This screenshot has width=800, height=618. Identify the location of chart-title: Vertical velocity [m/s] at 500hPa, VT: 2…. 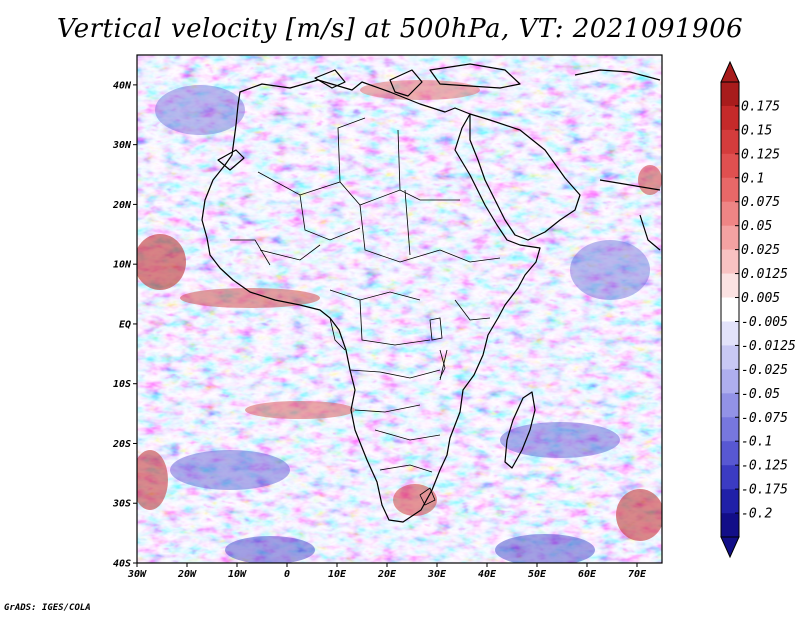
(400, 29).